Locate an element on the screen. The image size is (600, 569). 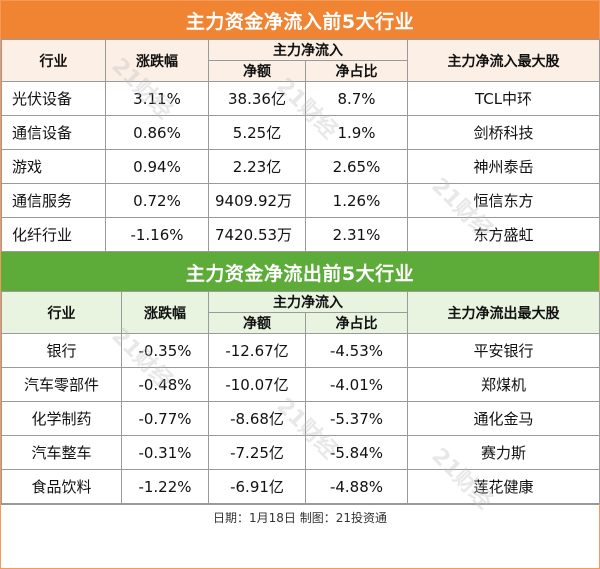
change-cell: -0.31% is located at coordinates (165, 452).